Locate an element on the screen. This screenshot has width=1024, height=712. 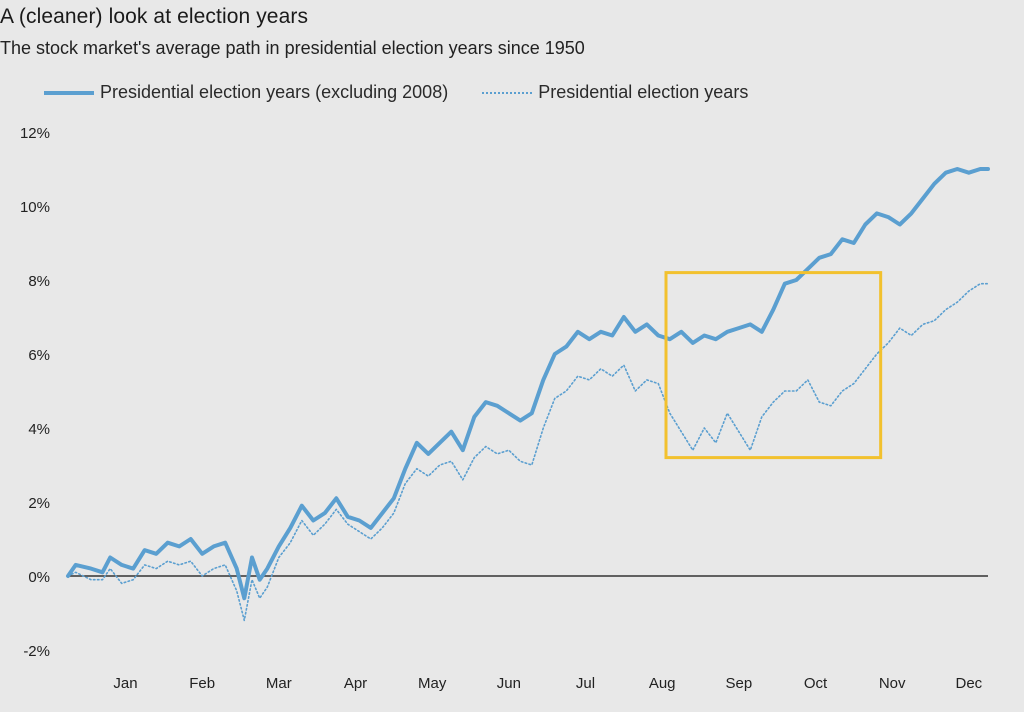
x-tick-label: Dec is located at coordinates (968, 683).